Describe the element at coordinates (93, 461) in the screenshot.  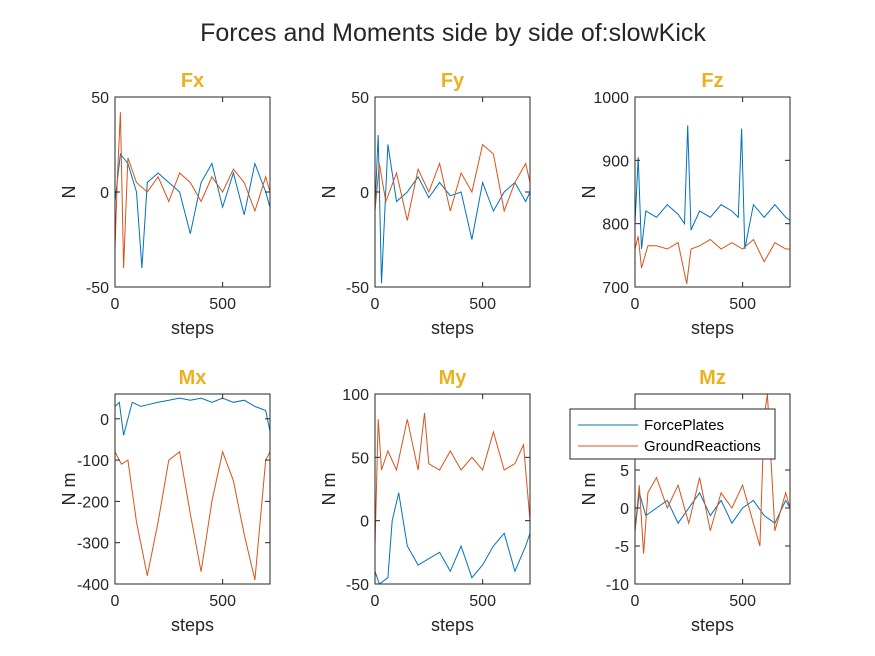
I see `y-tick-label: -100` at that location.